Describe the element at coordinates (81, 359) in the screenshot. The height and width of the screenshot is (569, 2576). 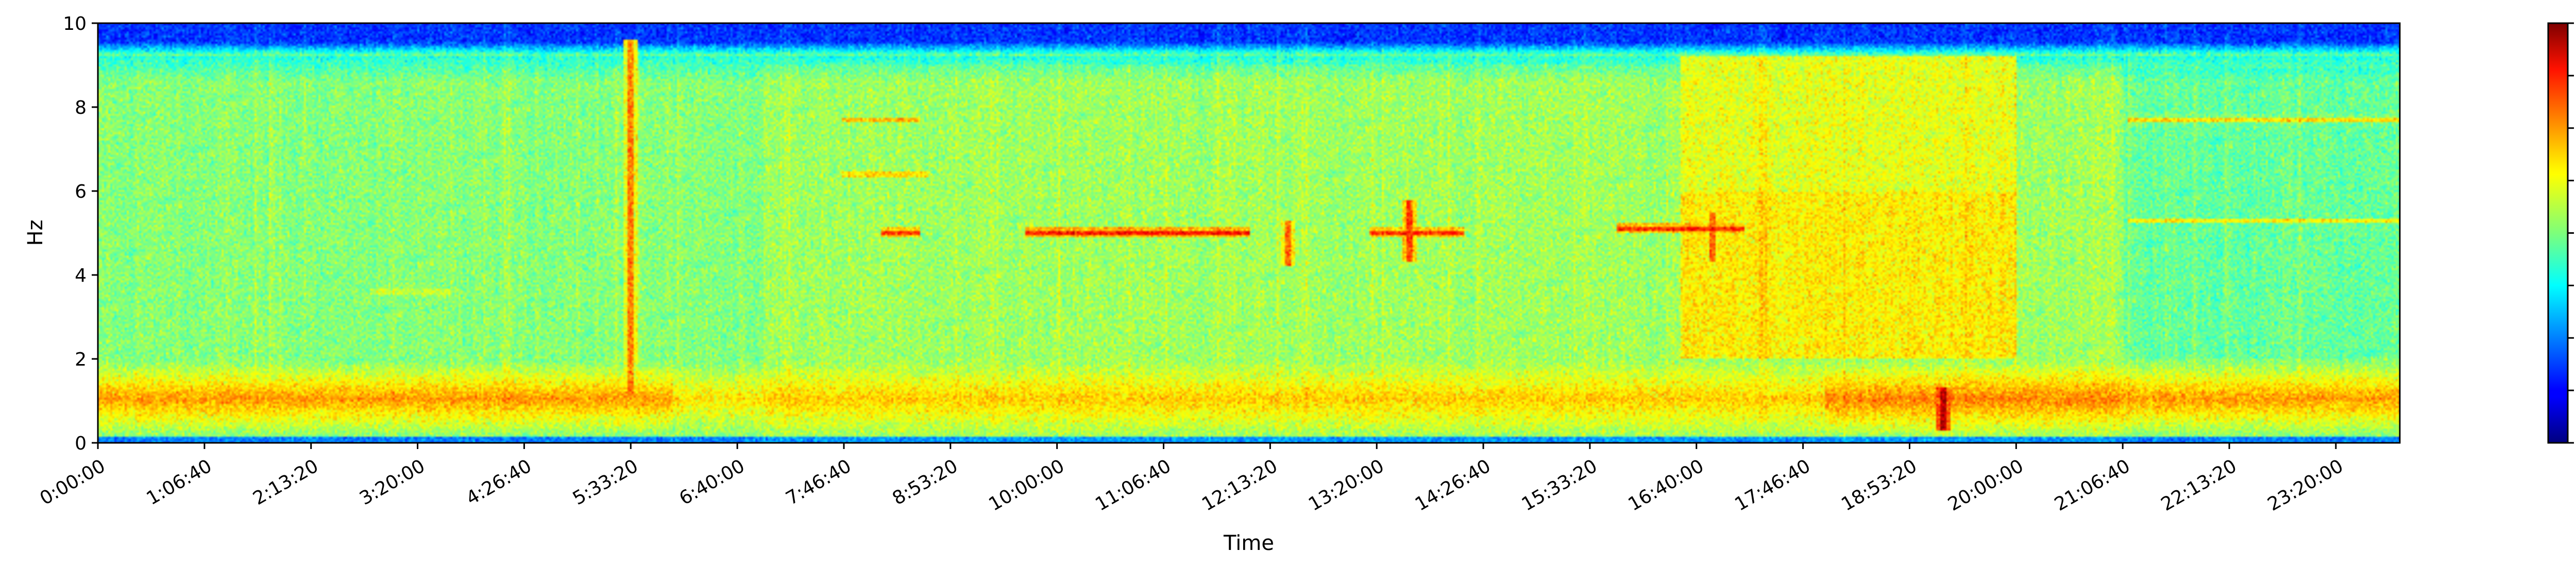
I see `y-tick-label: 2` at that location.